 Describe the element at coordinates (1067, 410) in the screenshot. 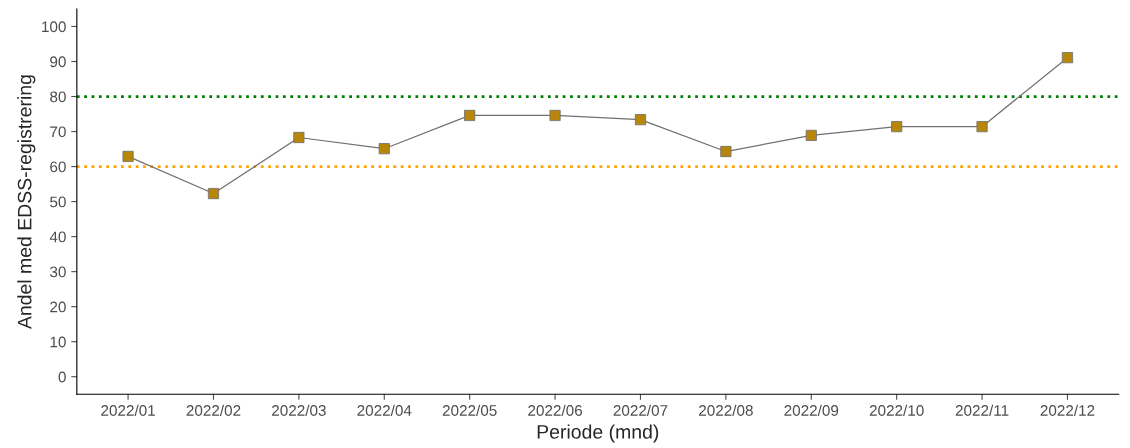

I see `x-tick-label: 2022/12` at that location.